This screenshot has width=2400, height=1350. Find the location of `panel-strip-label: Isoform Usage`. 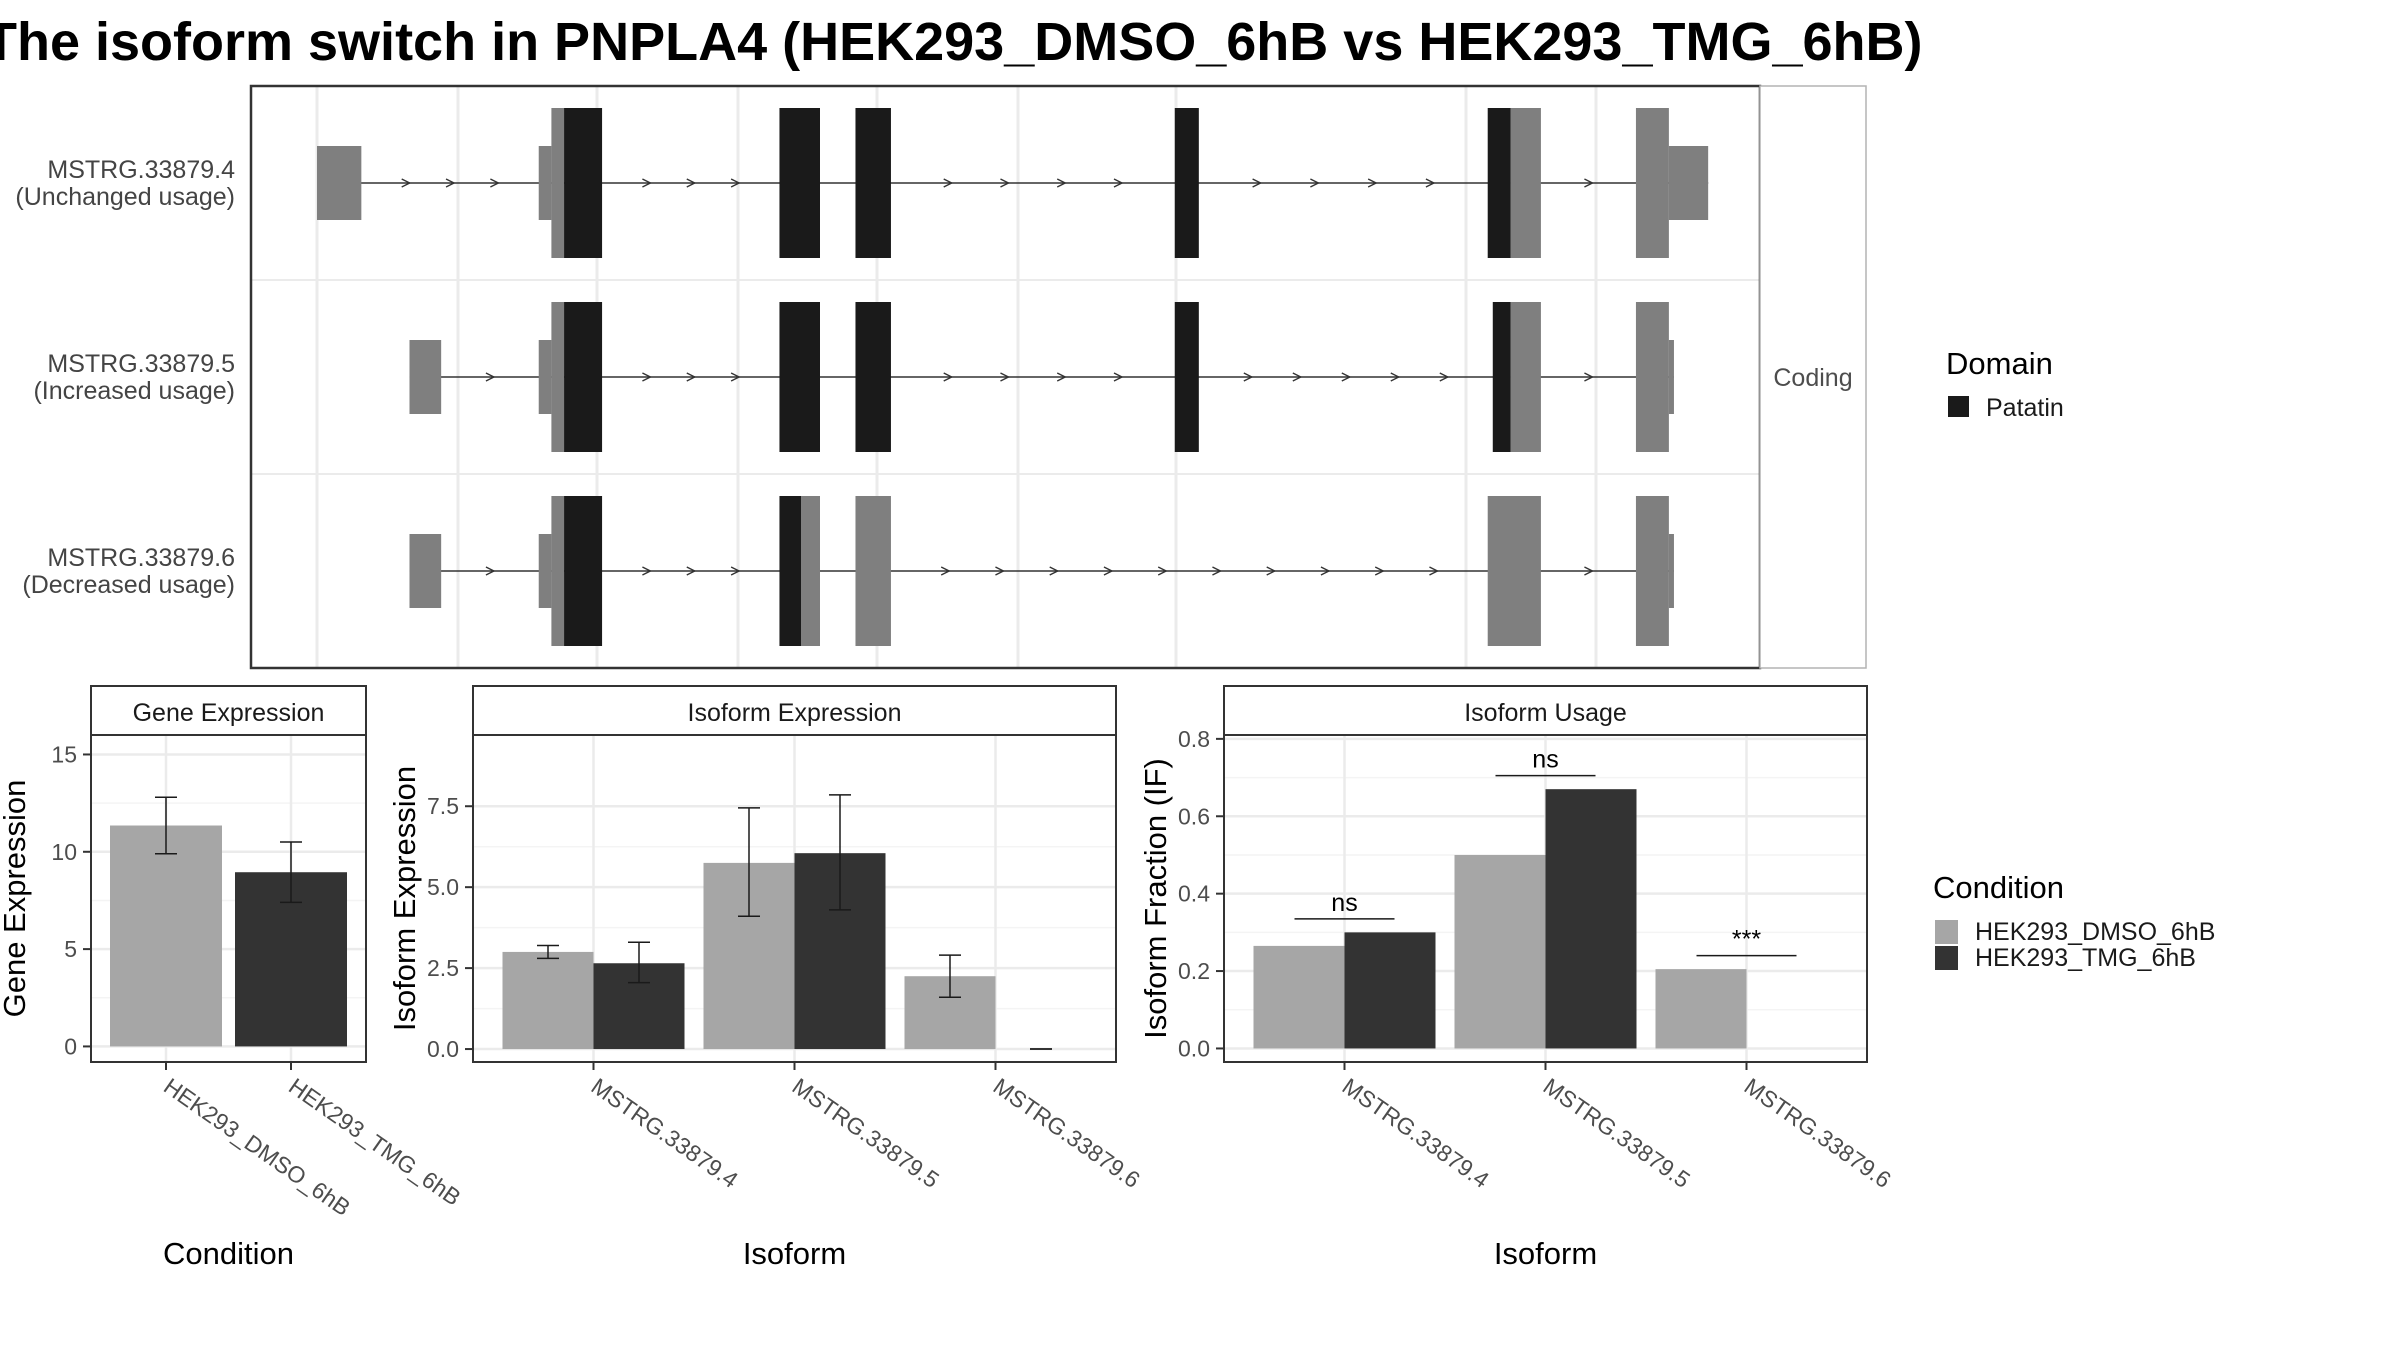

panel-strip-label: Isoform Usage is located at coordinates (1545, 713).